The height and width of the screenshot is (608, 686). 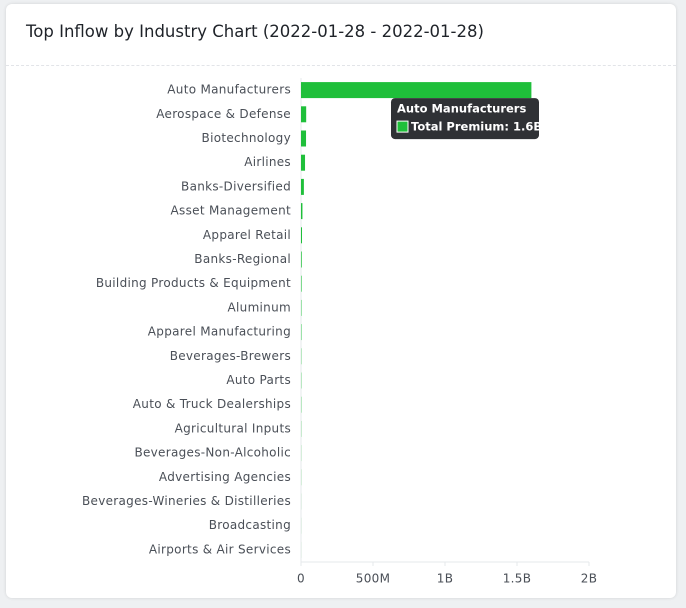 What do you see at coordinates (517, 579) in the screenshot?
I see `x-tick-label: 1.5B` at bounding box center [517, 579].